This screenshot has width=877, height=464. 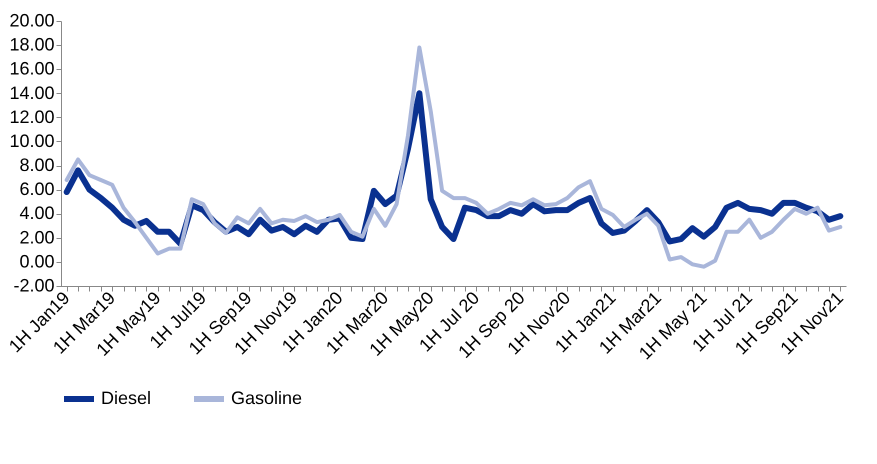 What do you see at coordinates (31, 116) in the screenshot?
I see `y-tick-label: 12.00` at bounding box center [31, 116].